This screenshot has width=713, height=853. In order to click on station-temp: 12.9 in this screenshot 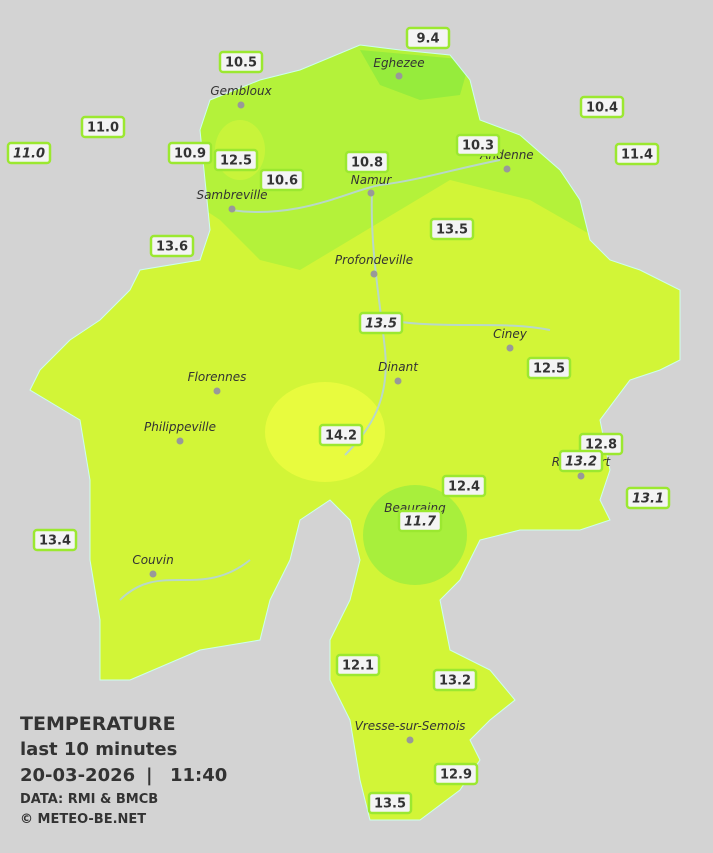, I will do `click(456, 775)`.